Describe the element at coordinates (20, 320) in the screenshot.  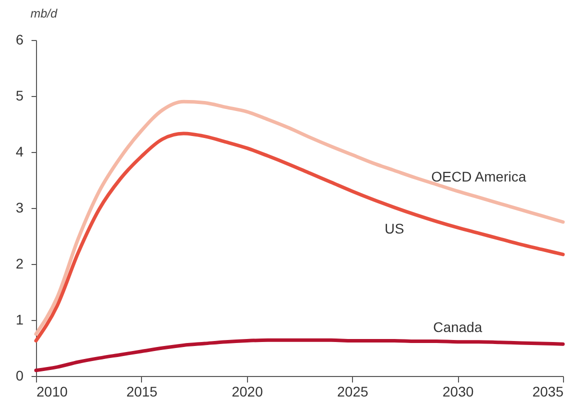
I see `y-tick-label: 1` at that location.